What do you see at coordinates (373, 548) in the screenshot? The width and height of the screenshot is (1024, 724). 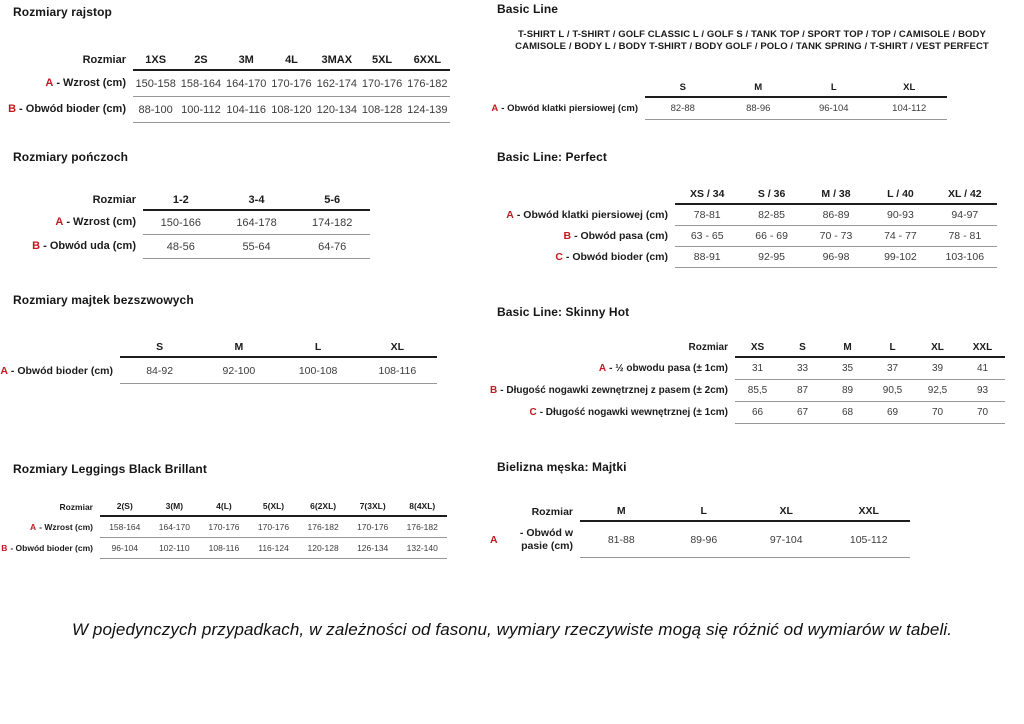 I see `value-cell: 126-134` at bounding box center [373, 548].